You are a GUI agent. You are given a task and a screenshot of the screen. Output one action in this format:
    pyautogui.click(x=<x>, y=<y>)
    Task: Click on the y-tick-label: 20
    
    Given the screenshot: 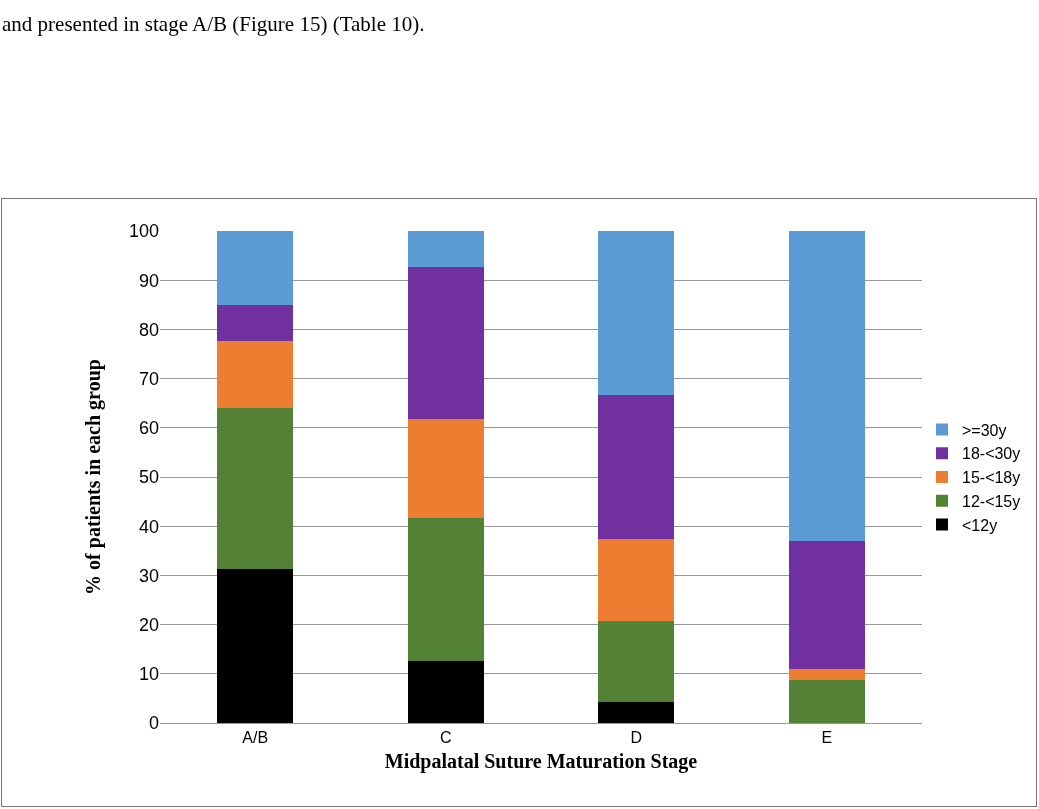 What is the action you would take?
    pyautogui.click(x=148, y=624)
    